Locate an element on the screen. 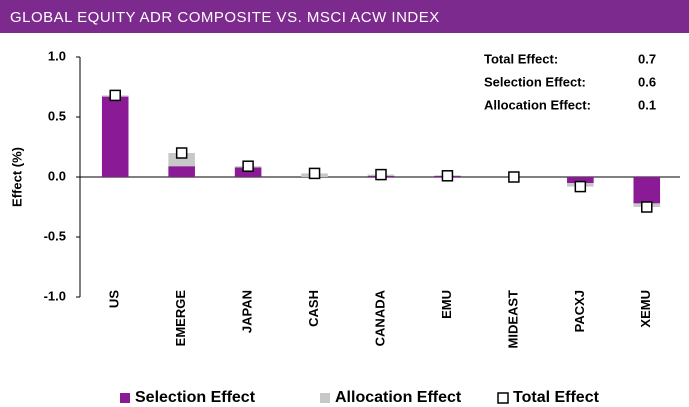 Image resolution: width=689 pixels, height=407 pixels. x-tick-label: EMERGE is located at coordinates (180, 318).